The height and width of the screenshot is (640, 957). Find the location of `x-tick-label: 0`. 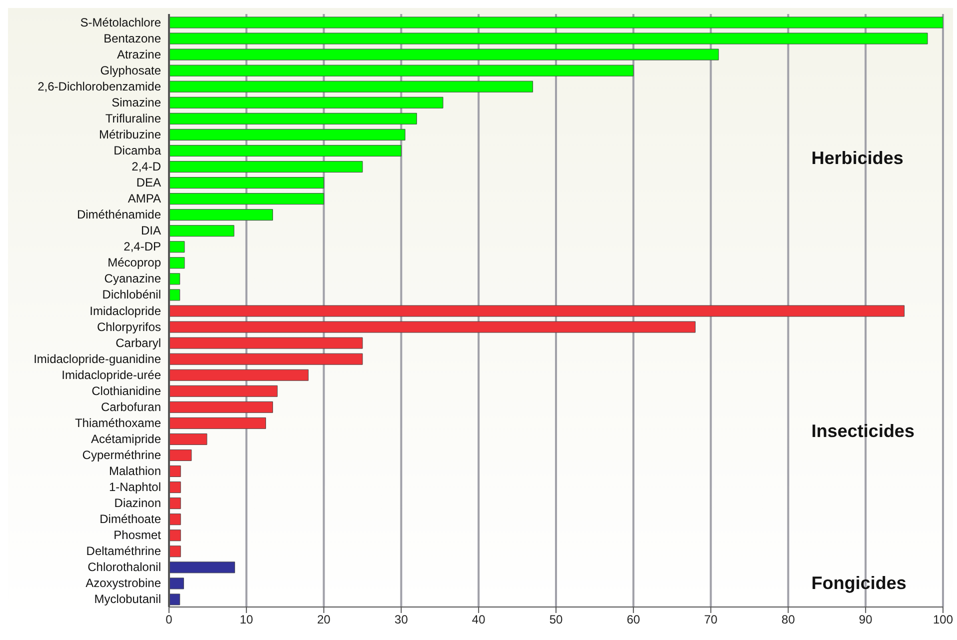

x-tick-label: 0 is located at coordinates (169, 619).